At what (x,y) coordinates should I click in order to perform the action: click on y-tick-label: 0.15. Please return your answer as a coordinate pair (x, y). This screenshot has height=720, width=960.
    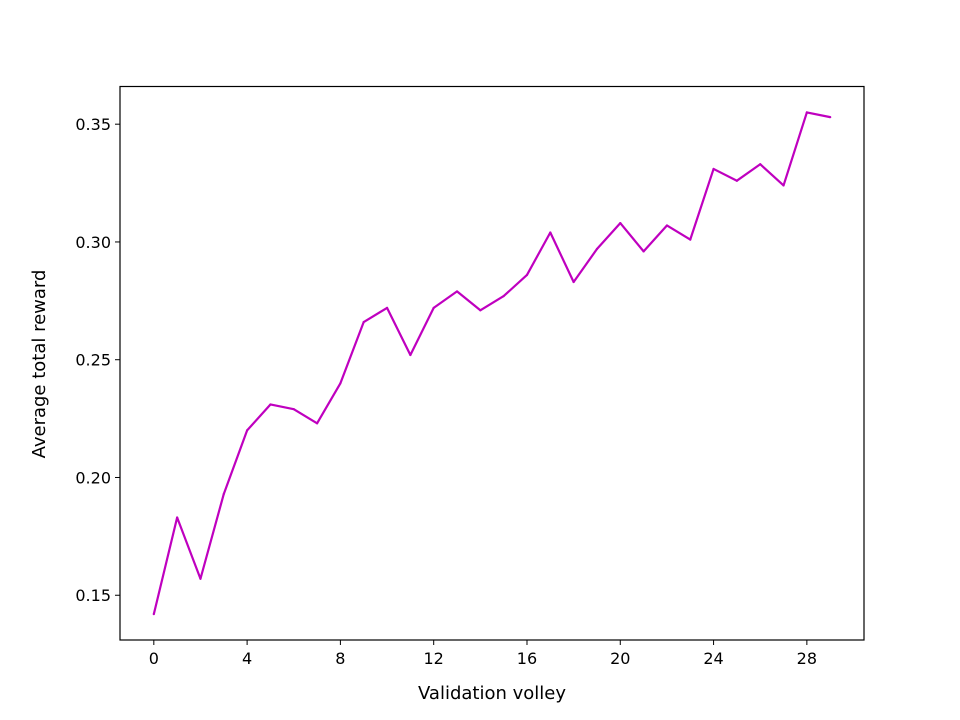
    Looking at the image, I should click on (93, 595).